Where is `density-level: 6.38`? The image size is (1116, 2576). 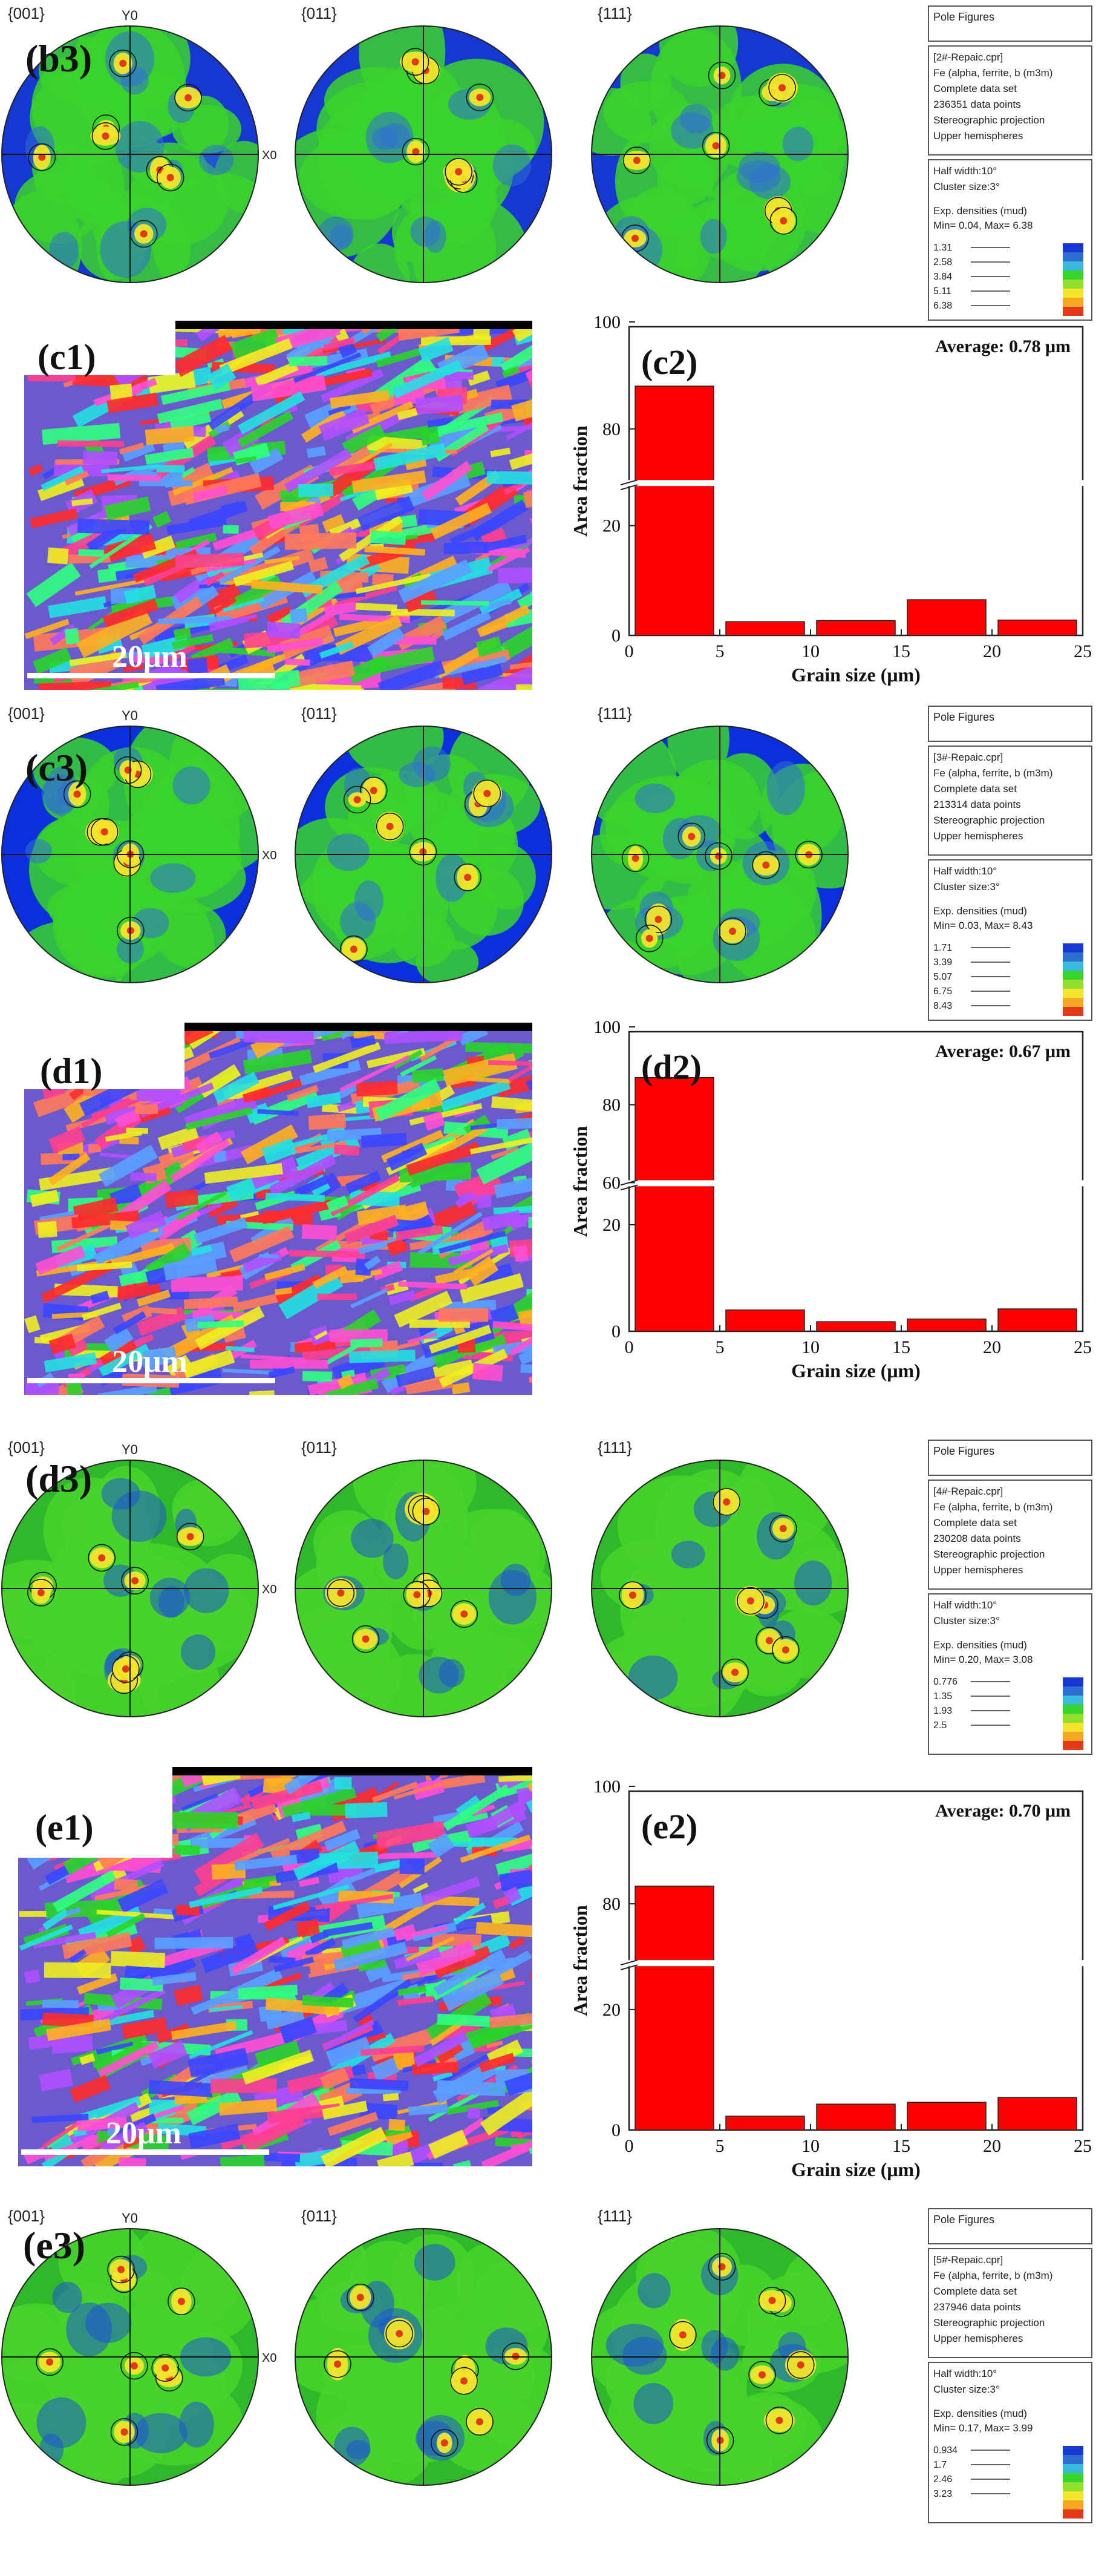
density-level: 6.38 is located at coordinates (943, 306).